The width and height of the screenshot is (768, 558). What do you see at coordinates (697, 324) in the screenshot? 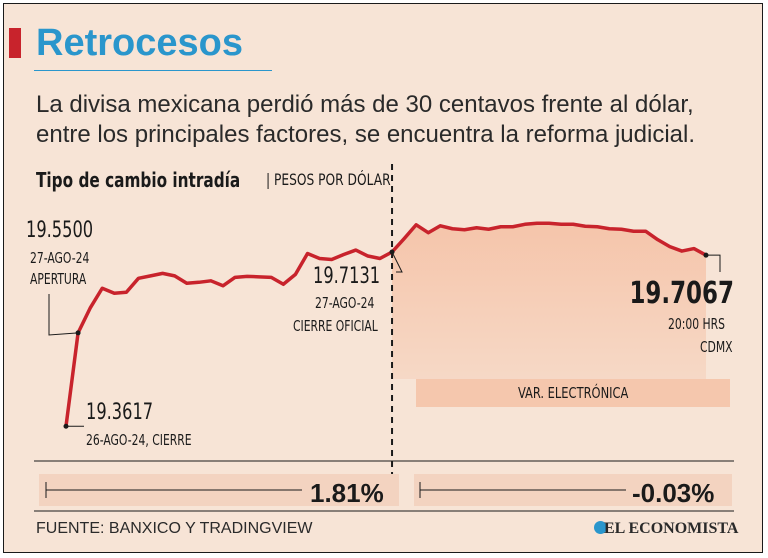
I see `last-time: 20:00 HRS` at bounding box center [697, 324].